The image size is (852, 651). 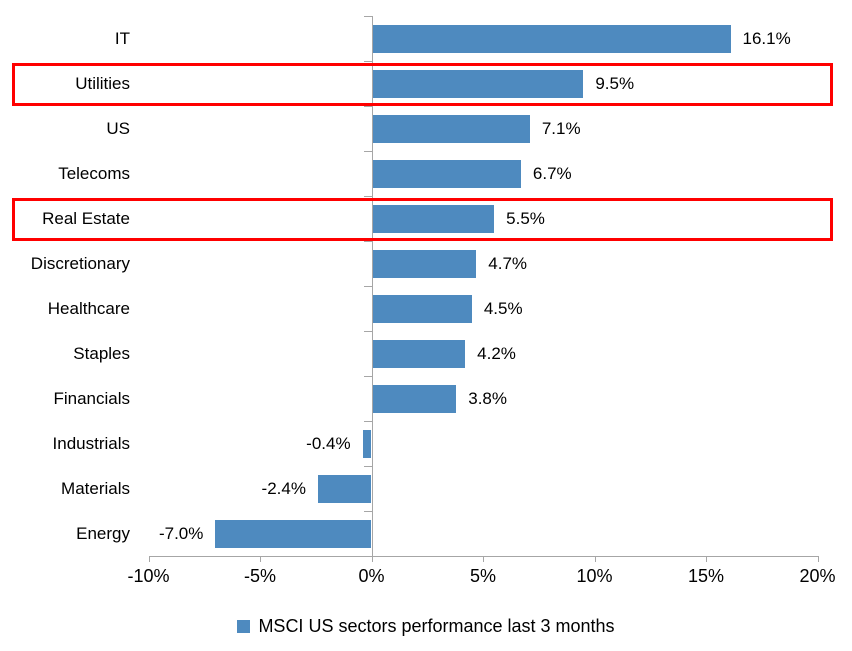 What do you see at coordinates (91, 443) in the screenshot?
I see `category-label: Industrials` at bounding box center [91, 443].